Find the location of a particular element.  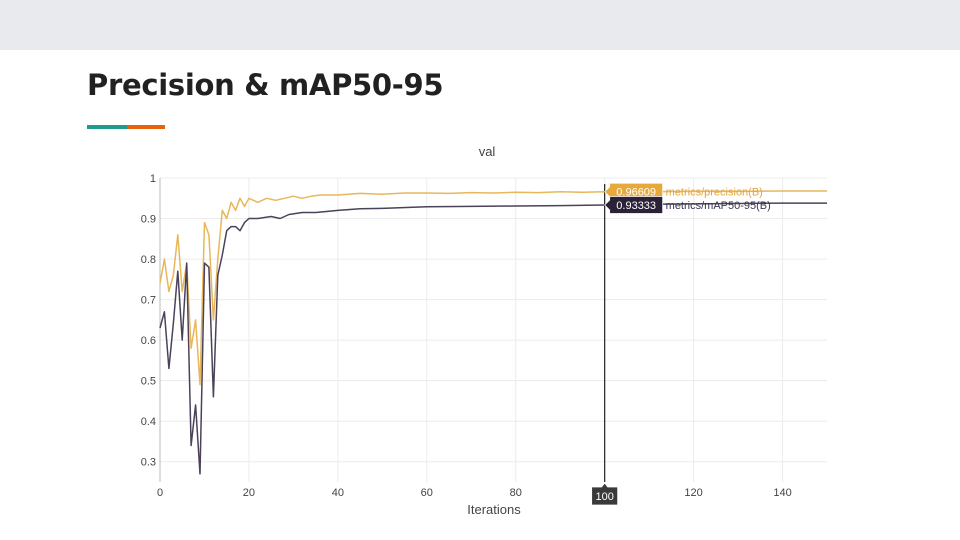

x-tick-label: 20 is located at coordinates (249, 493).